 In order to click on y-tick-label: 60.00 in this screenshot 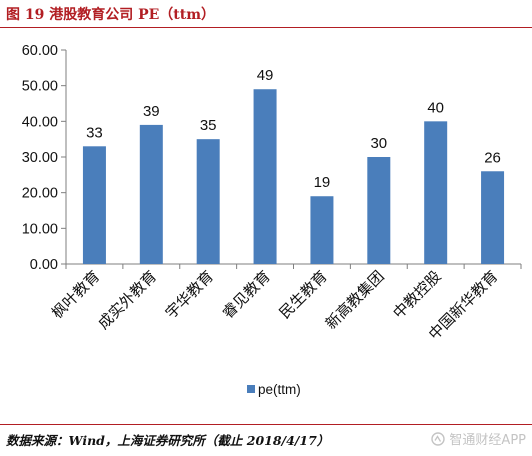, I will do `click(40, 51)`.